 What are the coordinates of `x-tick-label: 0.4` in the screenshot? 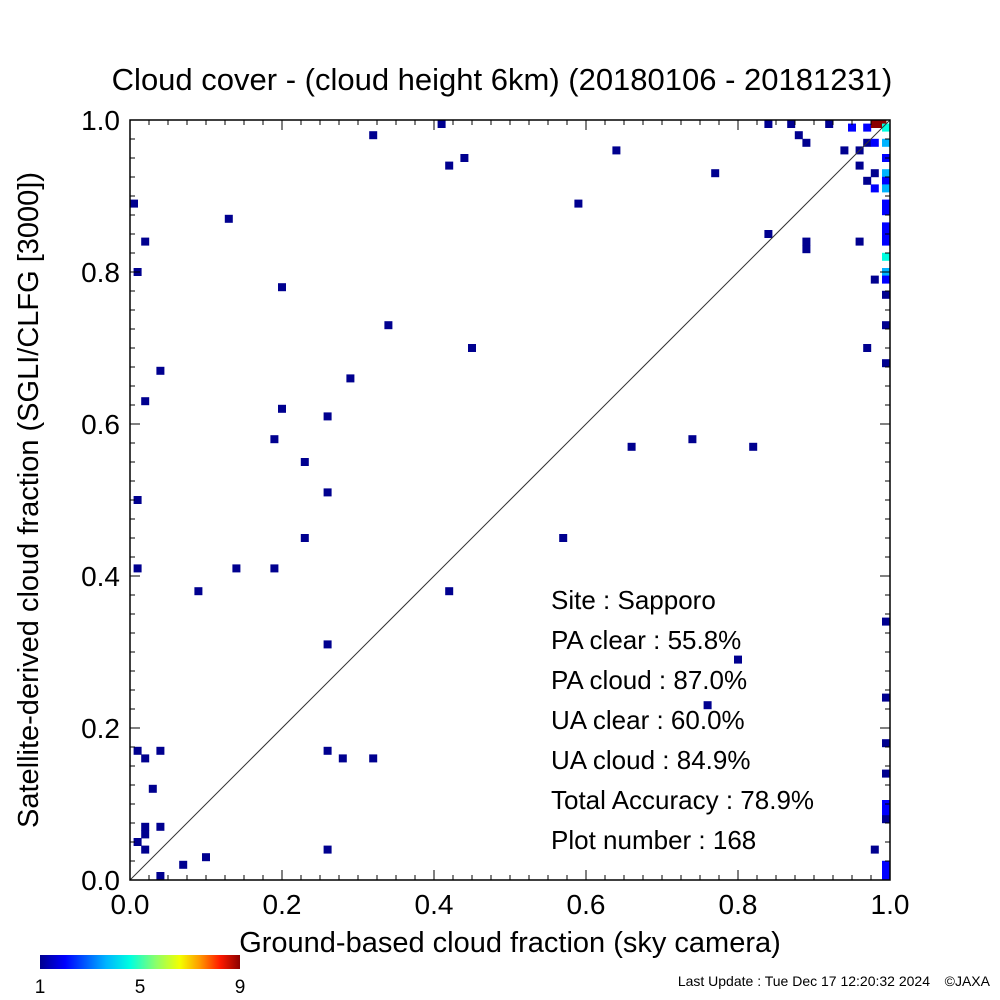 It's located at (434, 904).